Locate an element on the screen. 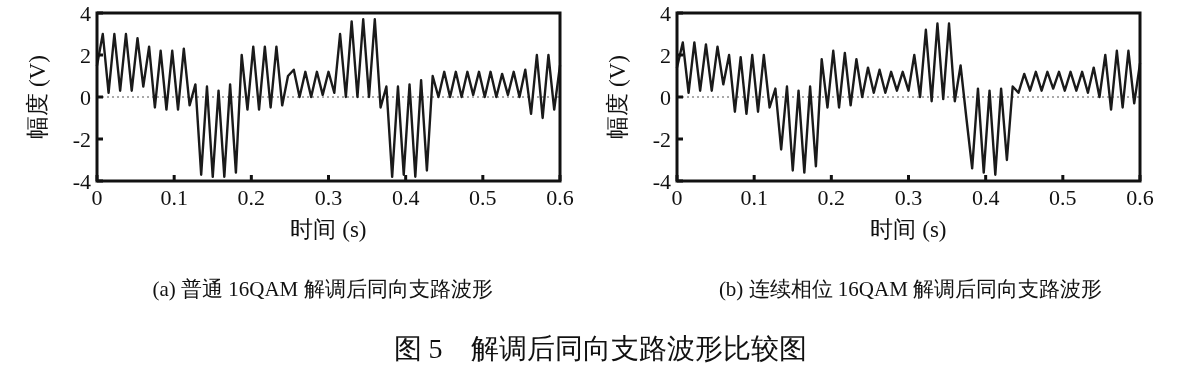  text: (a) 普通 16QAM 解调后同向支路波形 is located at coordinates (322, 289).